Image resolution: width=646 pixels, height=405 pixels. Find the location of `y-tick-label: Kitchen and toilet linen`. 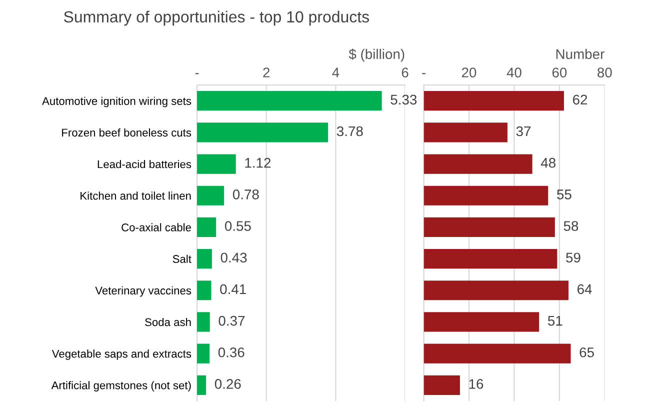

y-tick-label: Kitchen and toilet linen is located at coordinates (135, 196).